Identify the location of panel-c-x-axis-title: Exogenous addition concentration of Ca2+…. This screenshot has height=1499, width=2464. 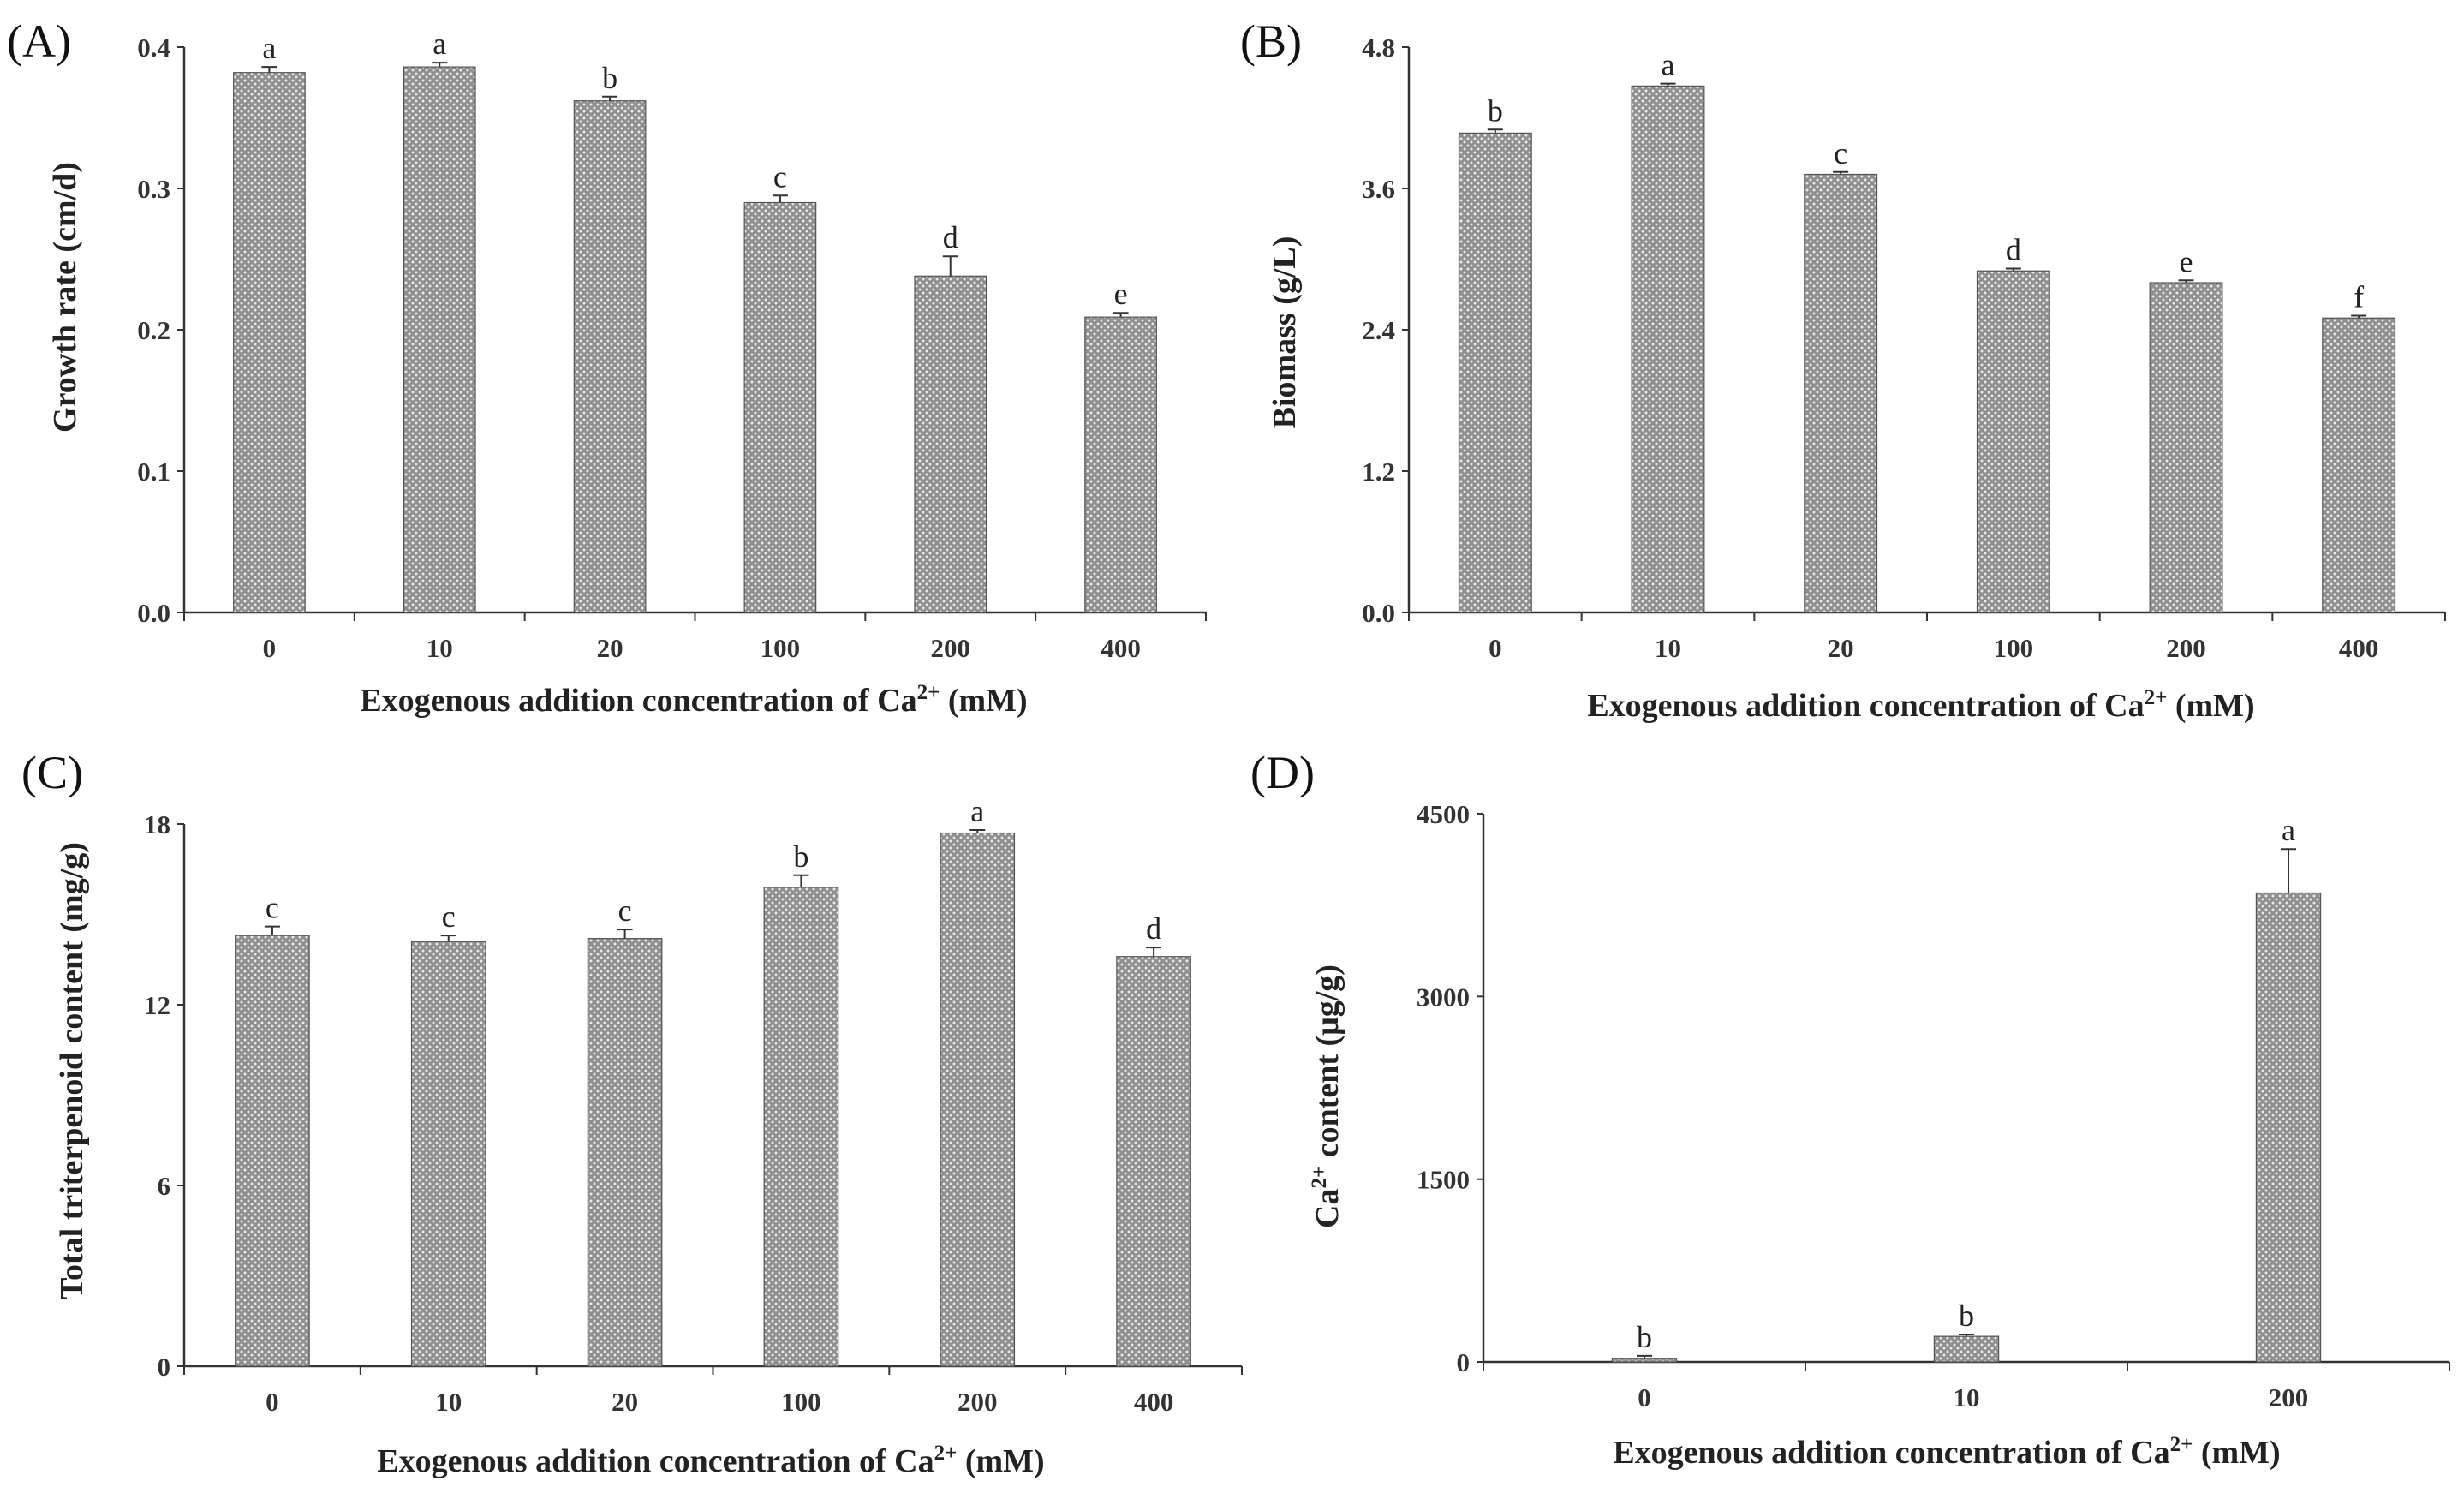
(710, 1460).